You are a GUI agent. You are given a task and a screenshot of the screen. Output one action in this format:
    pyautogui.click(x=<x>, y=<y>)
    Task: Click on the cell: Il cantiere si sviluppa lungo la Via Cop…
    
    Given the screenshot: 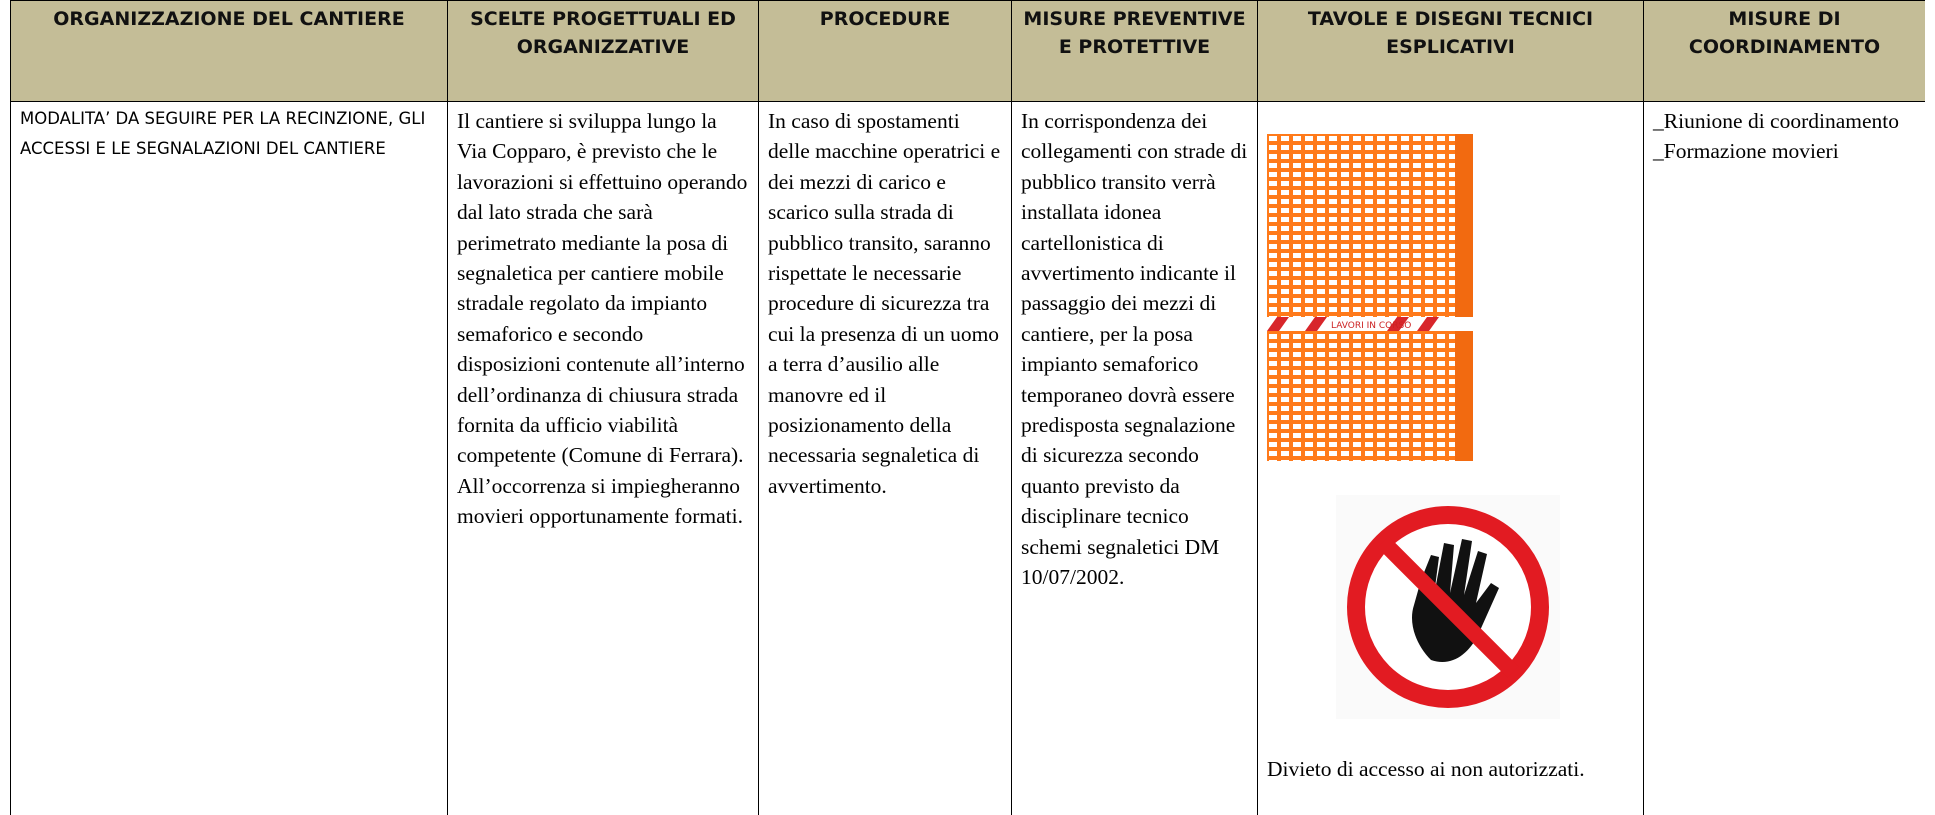 What is the action you would take?
    pyautogui.click(x=603, y=458)
    